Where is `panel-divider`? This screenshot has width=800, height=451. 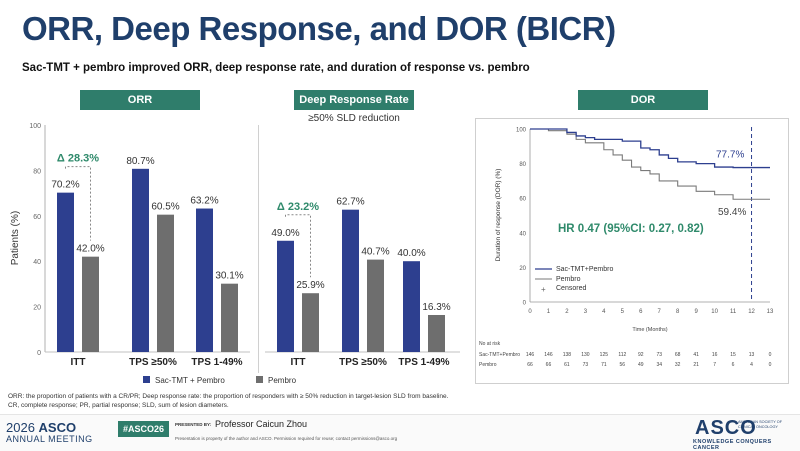 panel-divider is located at coordinates (258, 249).